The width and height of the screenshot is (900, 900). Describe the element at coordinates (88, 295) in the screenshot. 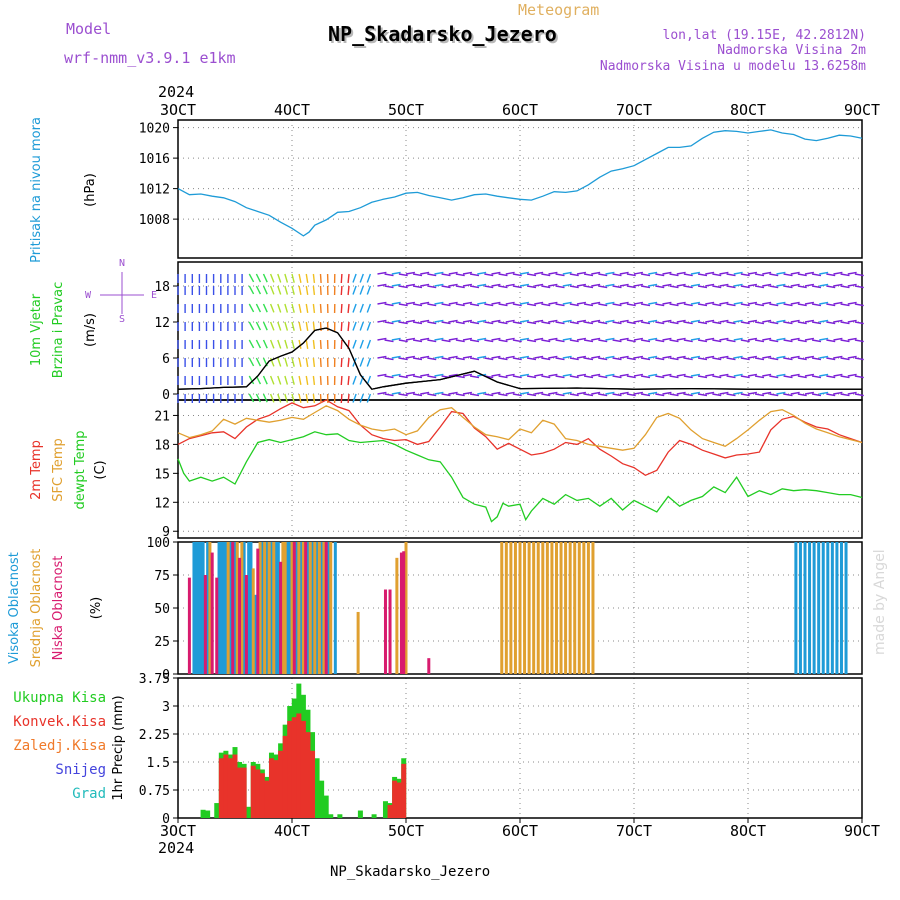

I see `compass-label: W` at that location.